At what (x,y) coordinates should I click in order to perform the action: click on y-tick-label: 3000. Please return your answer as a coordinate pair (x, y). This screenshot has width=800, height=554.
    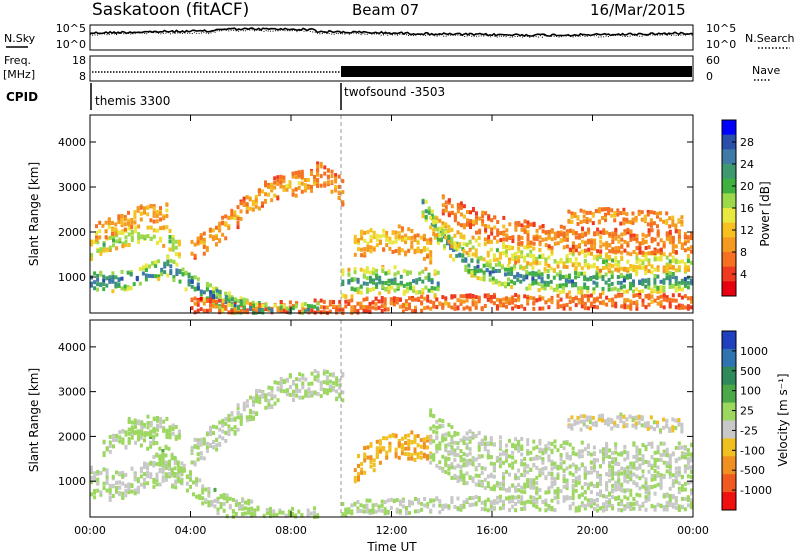
    Looking at the image, I should click on (72, 392).